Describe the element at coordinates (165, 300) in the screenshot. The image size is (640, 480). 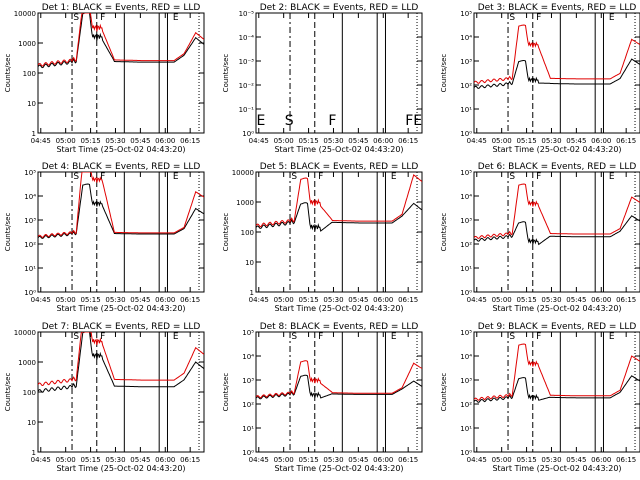
I see `det-4-xtick-label: 06:00` at that location.